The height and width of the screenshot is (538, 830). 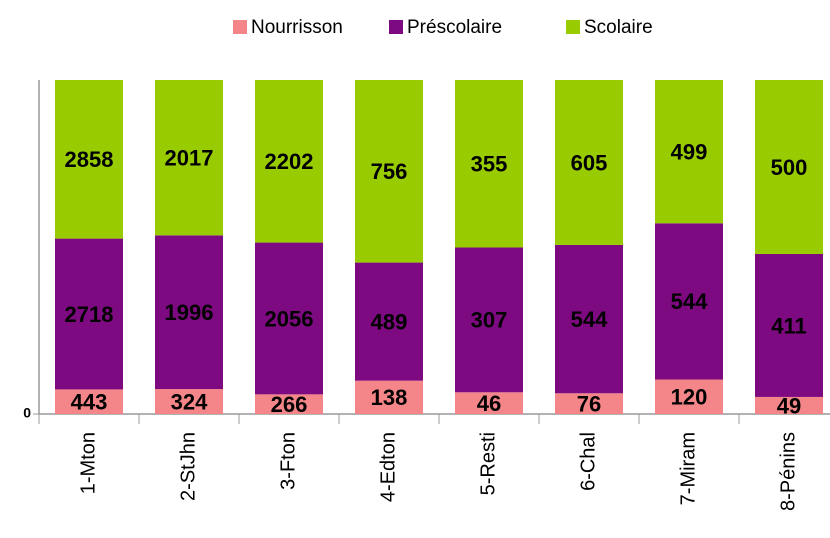 I want to click on value-label: 307, so click(x=489, y=320).